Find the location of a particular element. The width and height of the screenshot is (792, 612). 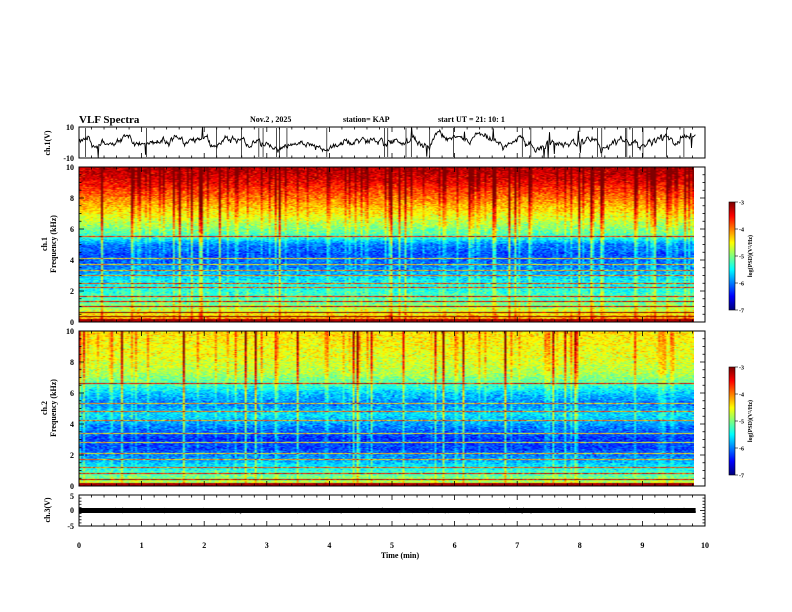

ch1-colorbar is located at coordinates (732, 256).